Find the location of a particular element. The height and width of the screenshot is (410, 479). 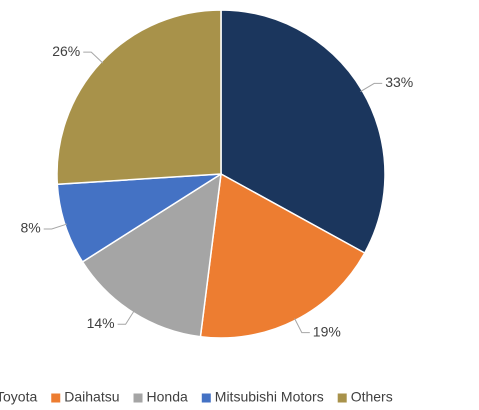

pie-slice is located at coordinates (139, 97).